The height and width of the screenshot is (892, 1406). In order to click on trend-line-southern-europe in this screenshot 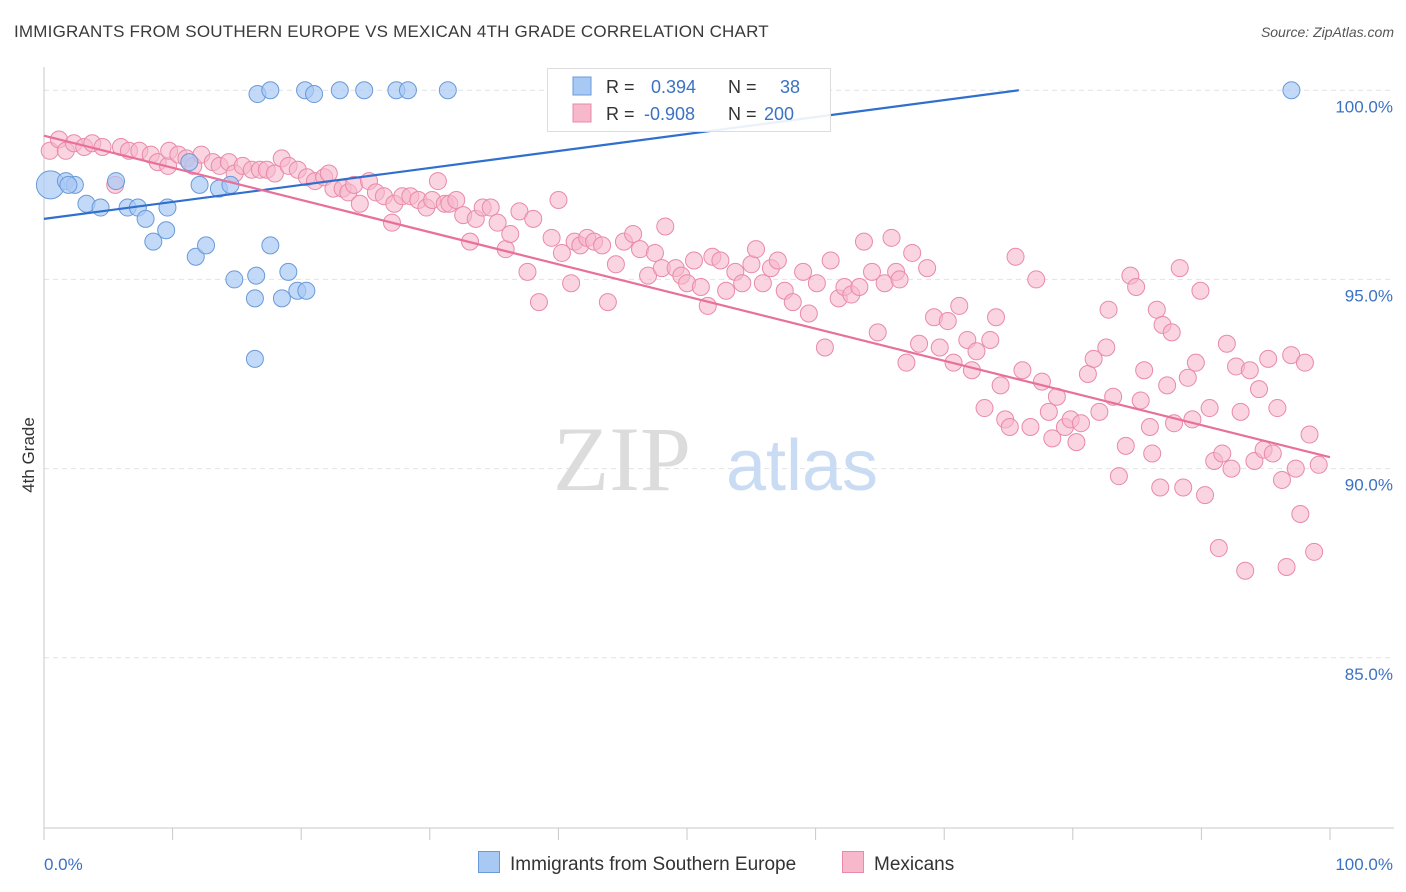, I will do `click(531, 154)`.